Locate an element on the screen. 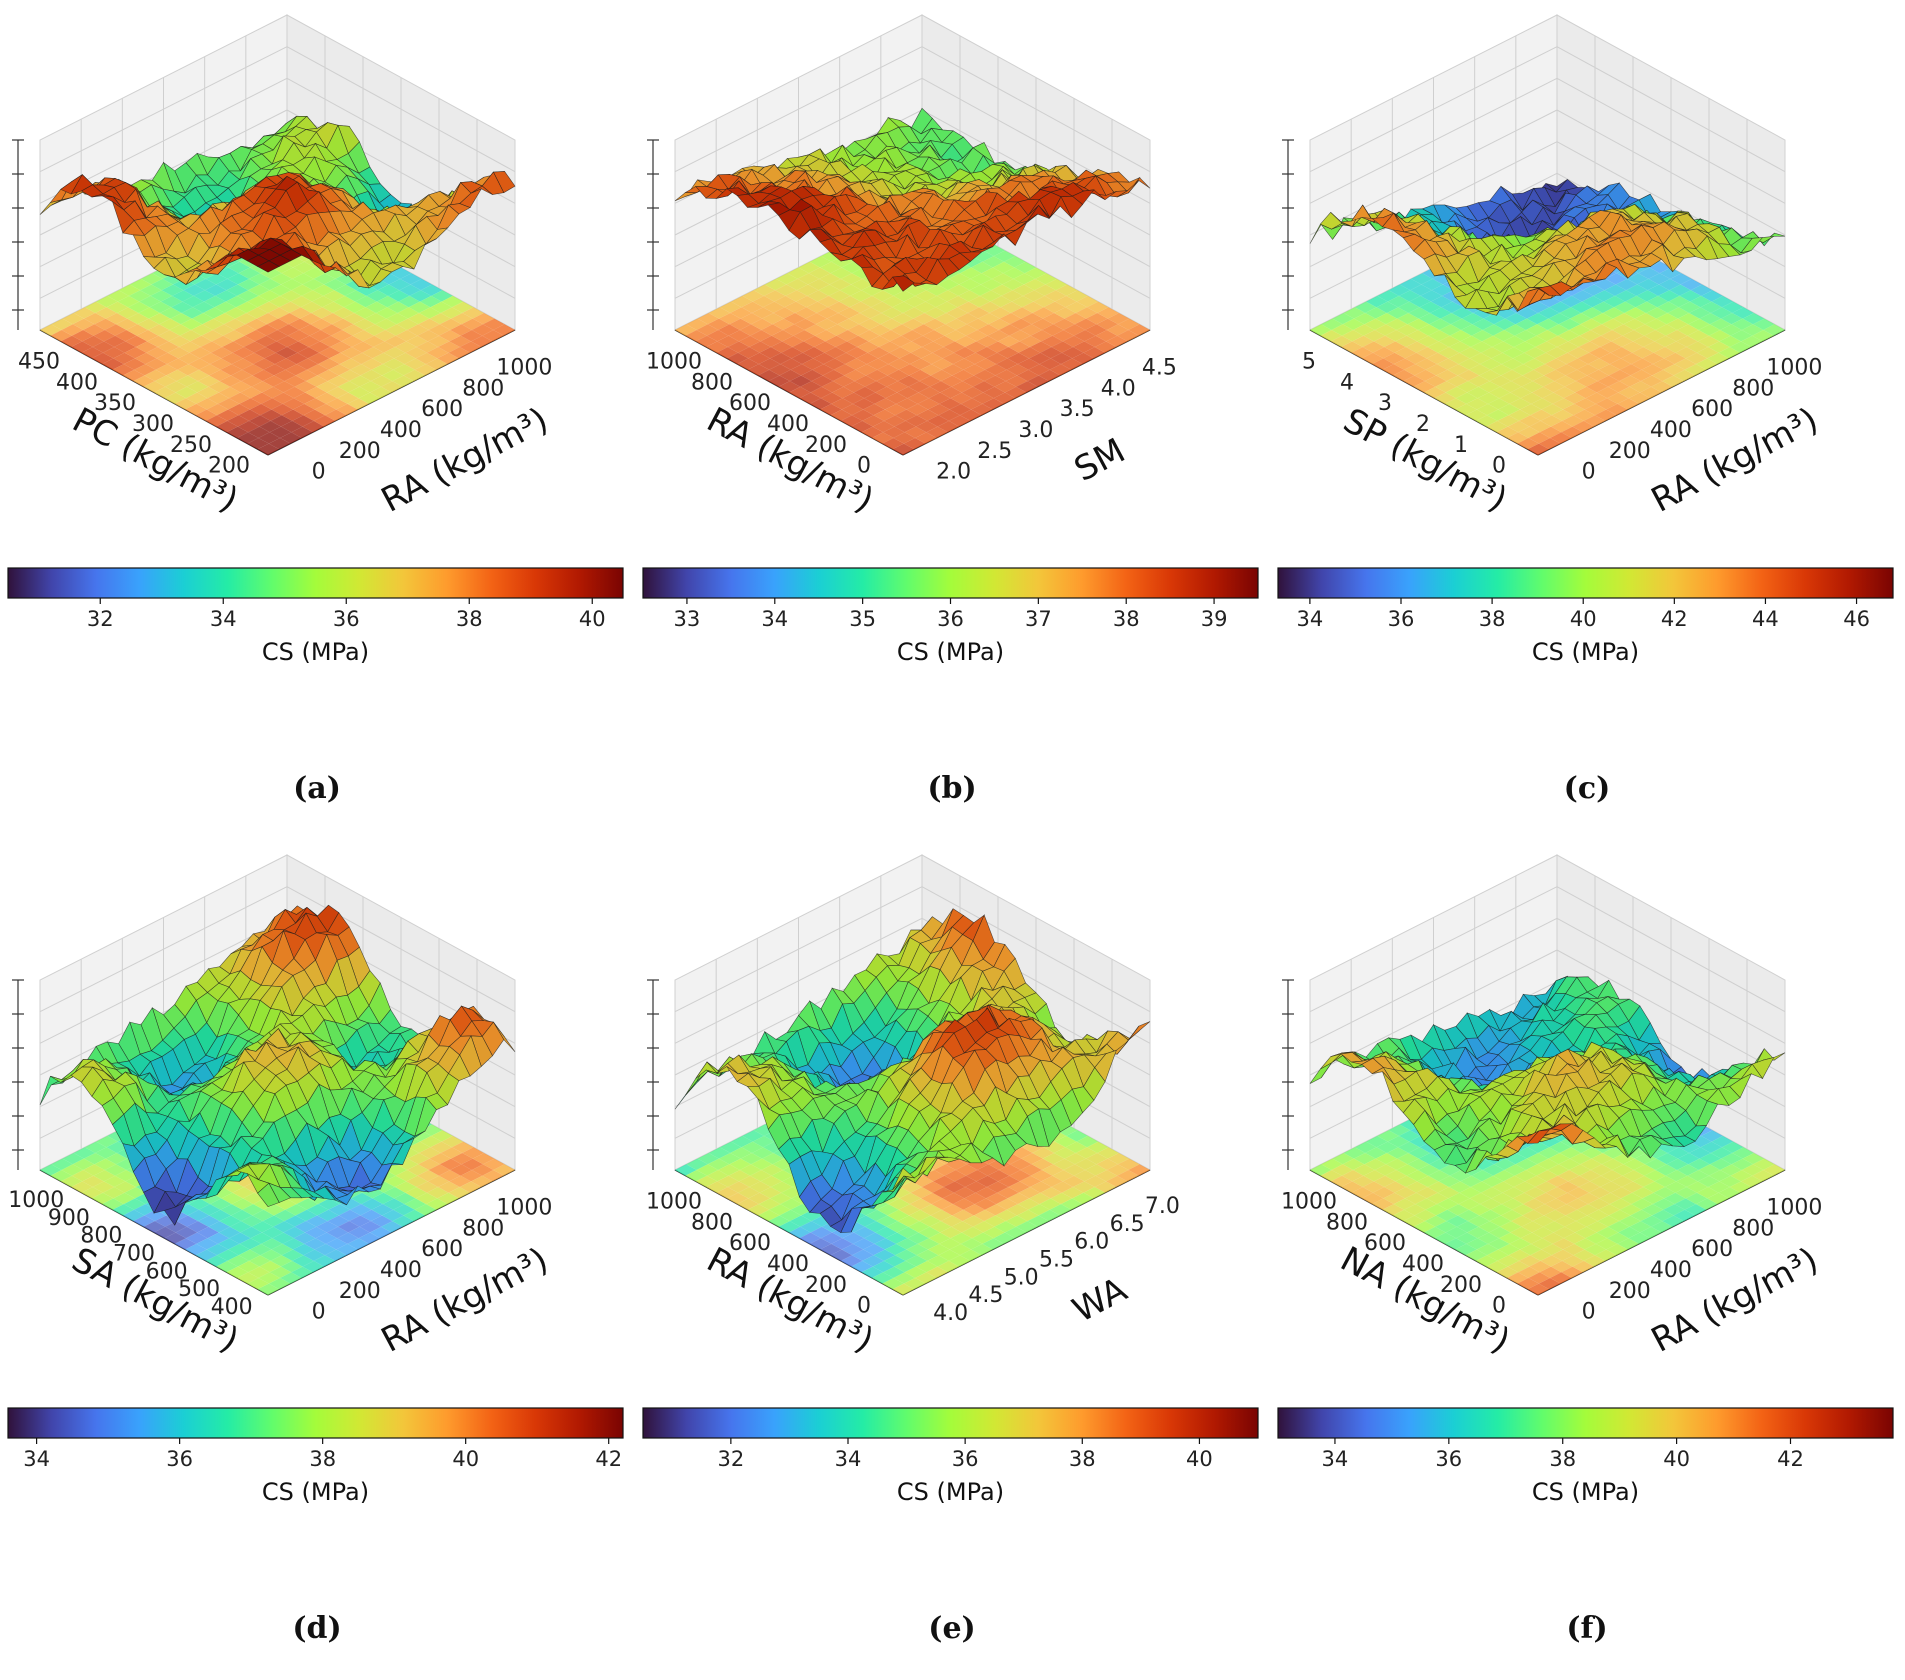 This screenshot has height=1680, width=1905. colorbar-tick-label: 44 is located at coordinates (1765, 619).